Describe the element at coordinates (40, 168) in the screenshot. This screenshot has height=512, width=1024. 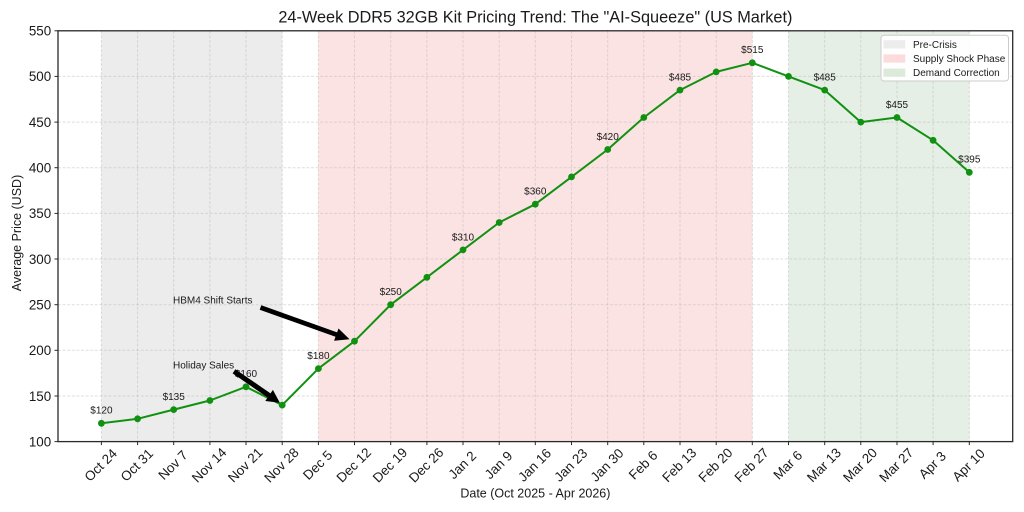
I see `svg-text: 400` at that location.